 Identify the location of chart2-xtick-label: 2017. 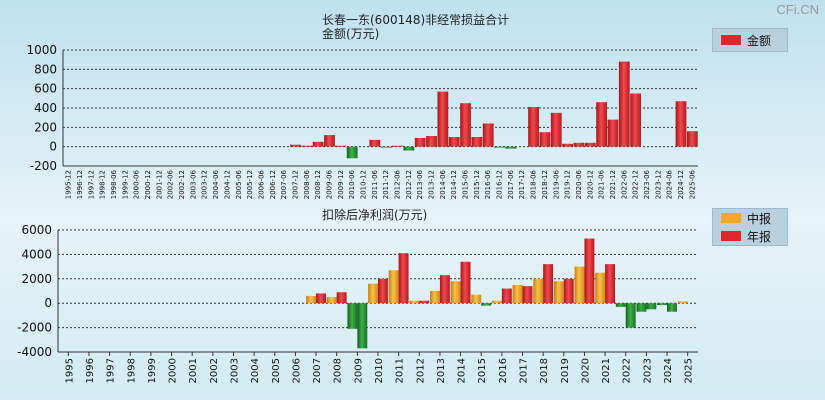
(524, 370).